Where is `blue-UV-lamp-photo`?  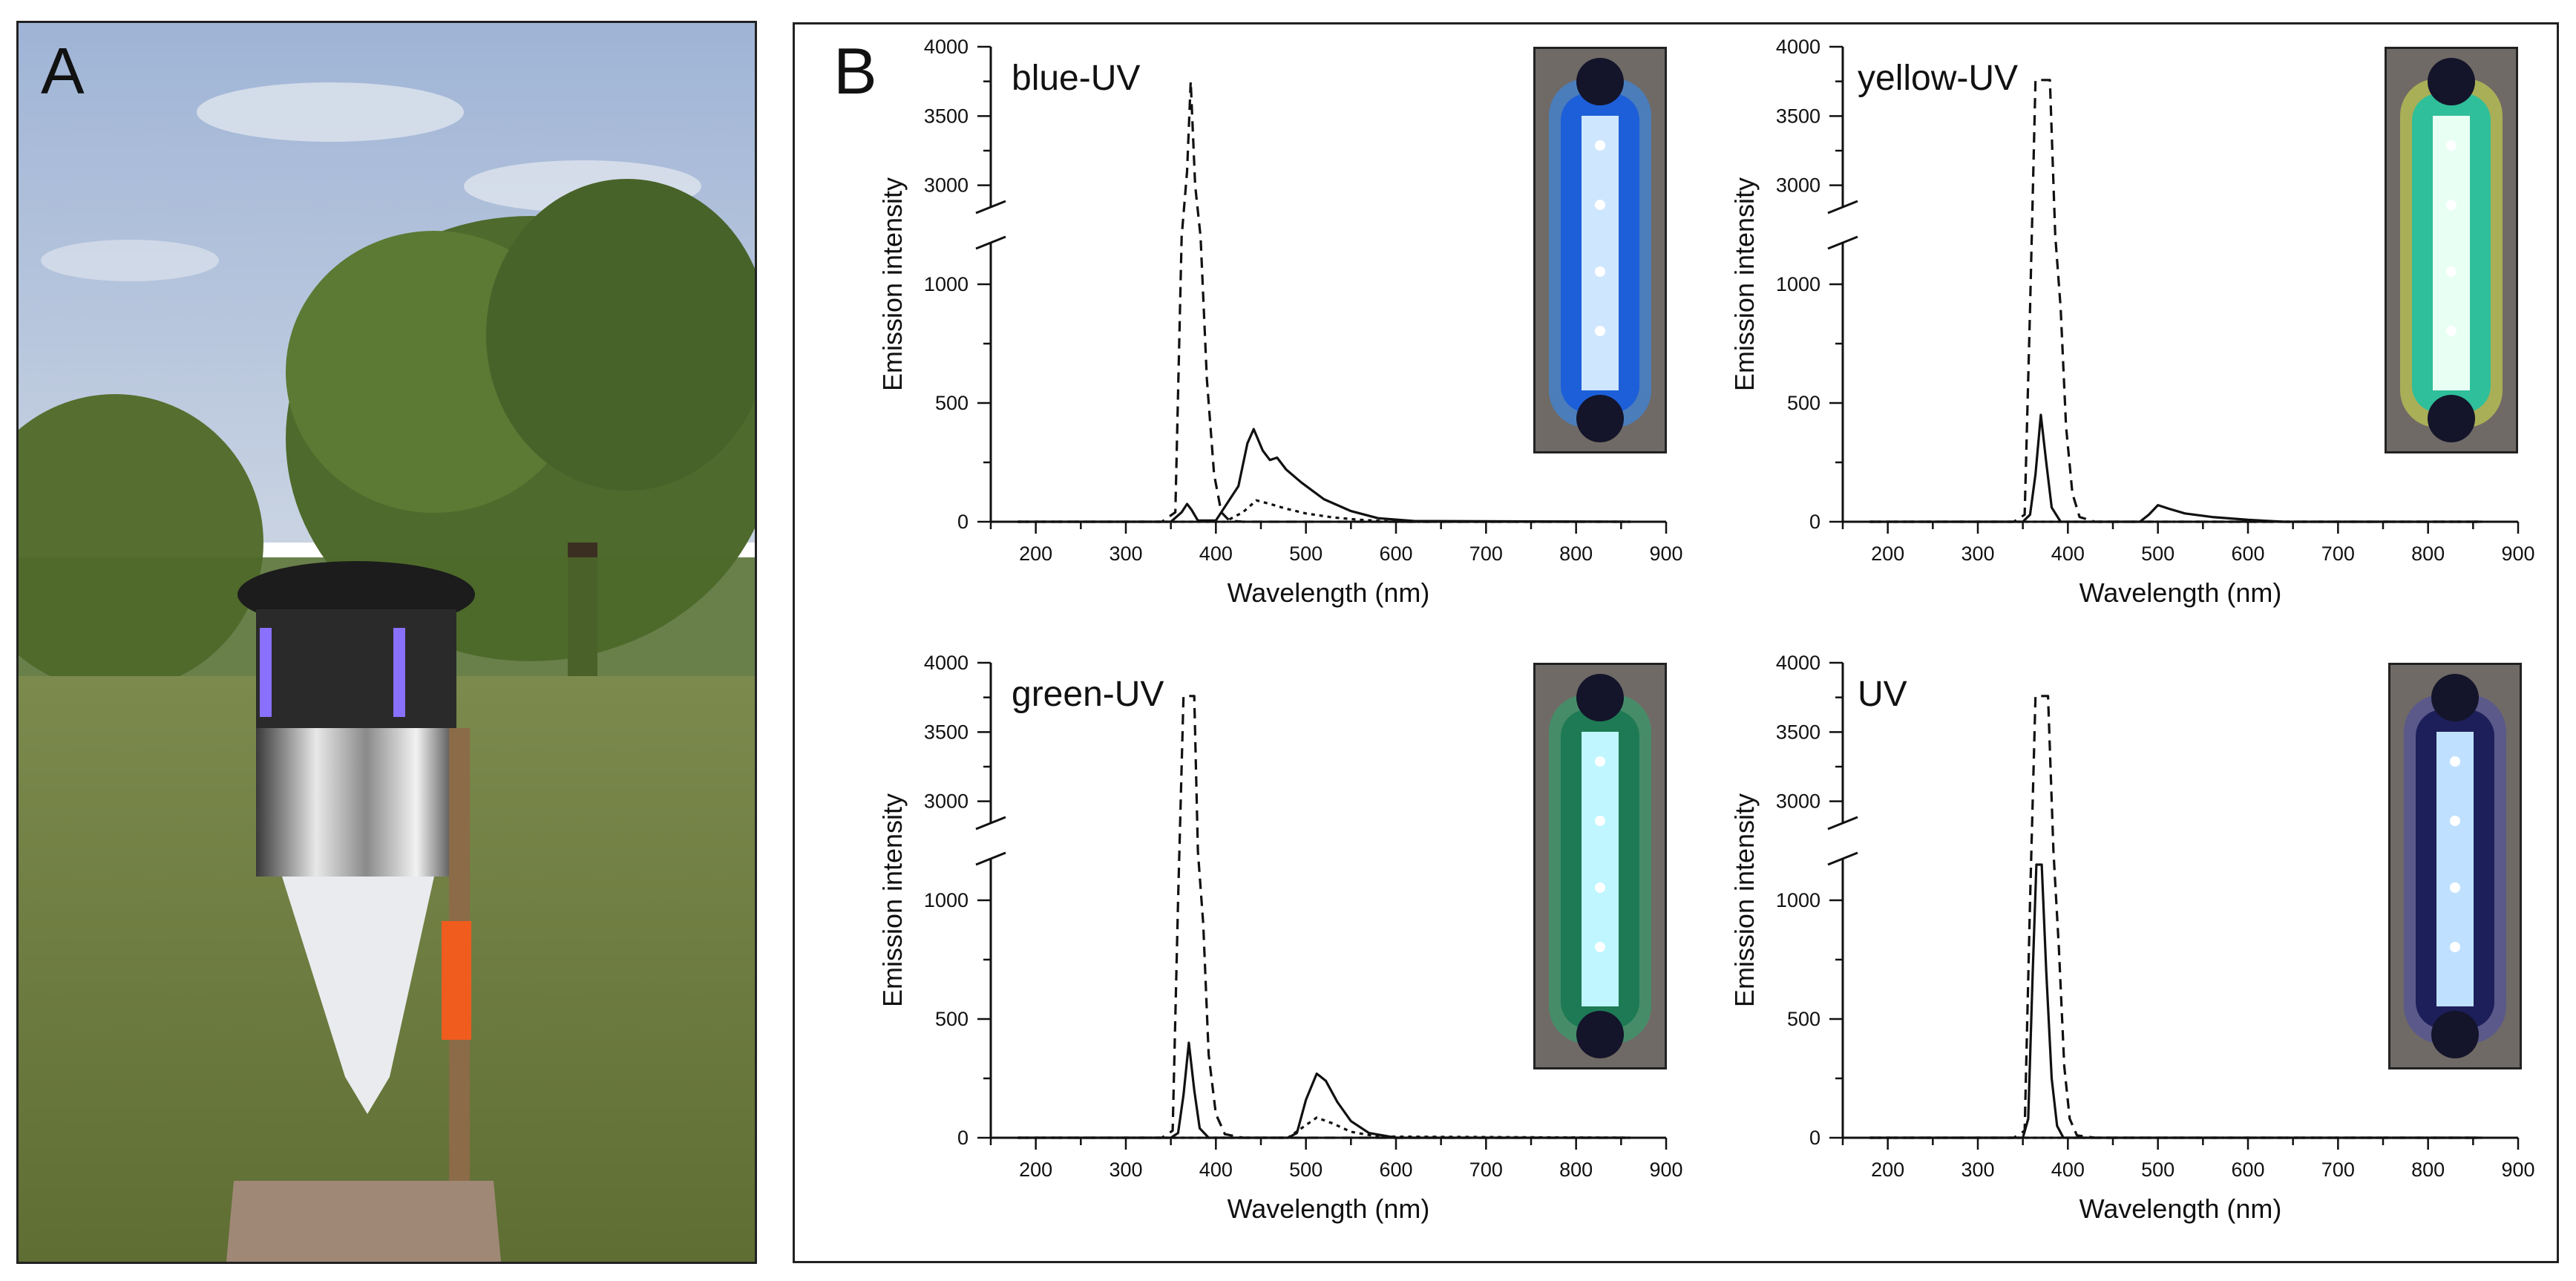
blue-UV-lamp-photo is located at coordinates (1600, 250).